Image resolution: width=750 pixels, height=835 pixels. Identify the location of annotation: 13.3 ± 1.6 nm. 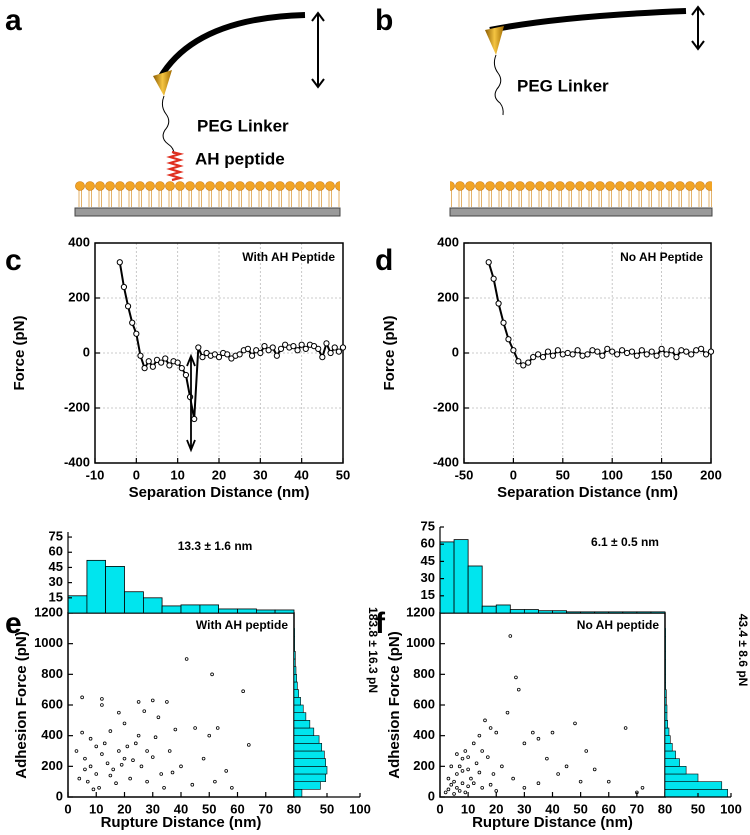
(215, 546).